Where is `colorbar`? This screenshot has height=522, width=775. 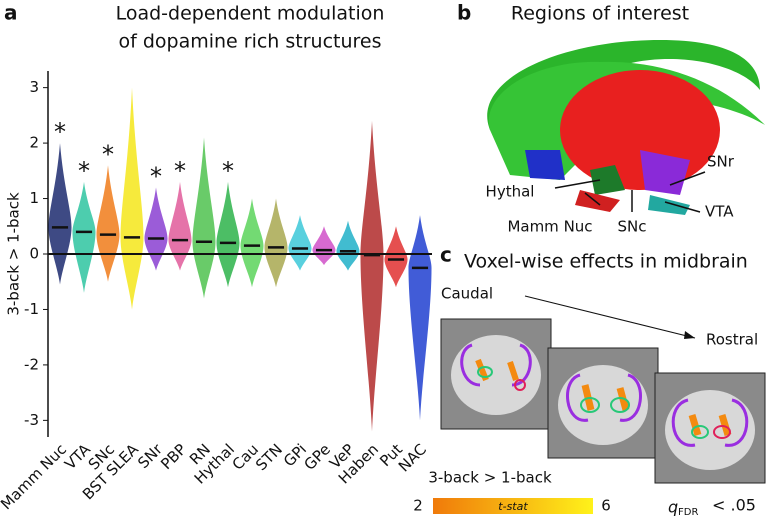 colorbar is located at coordinates (513, 506).